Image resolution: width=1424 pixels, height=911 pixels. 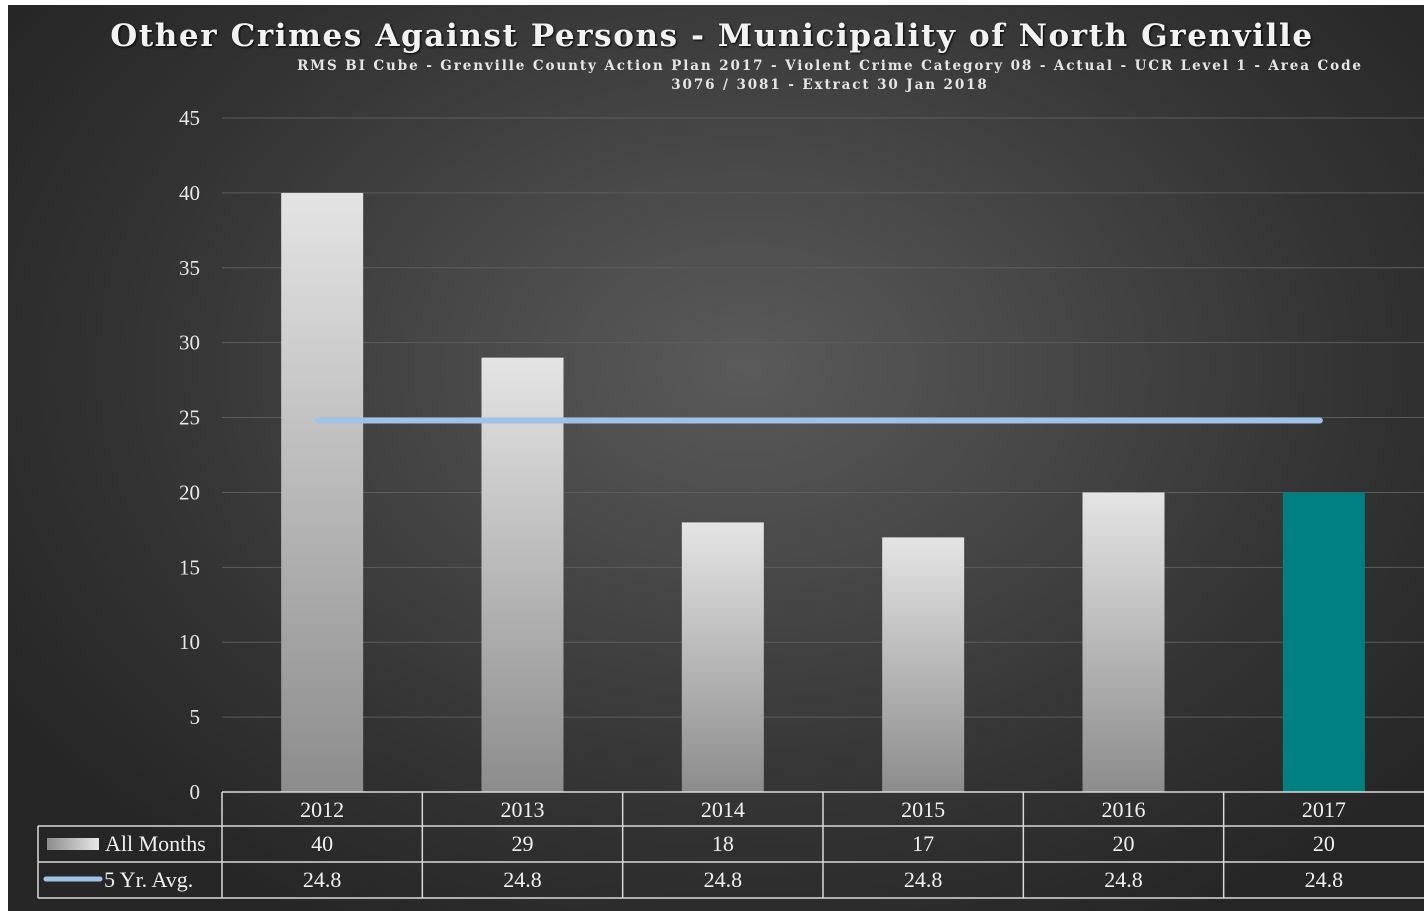 I want to click on table-cell: 29, so click(x=523, y=843).